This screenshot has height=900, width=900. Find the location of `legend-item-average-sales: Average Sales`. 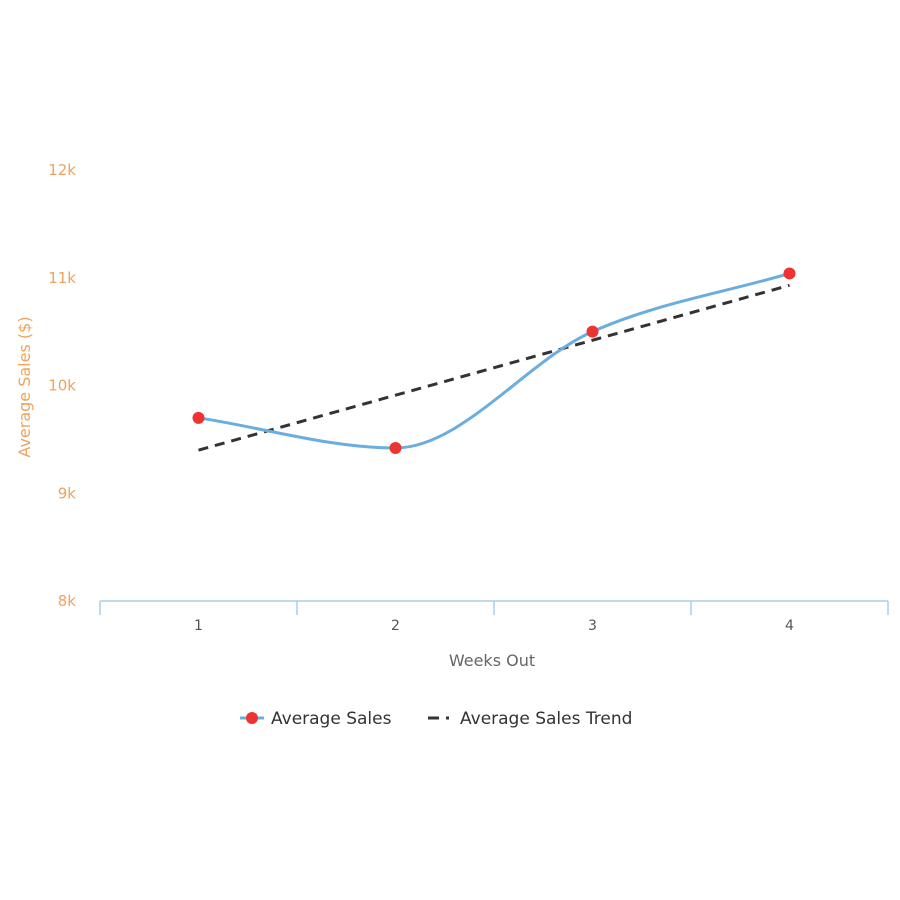

legend-item-average-sales: Average Sales is located at coordinates (316, 719).